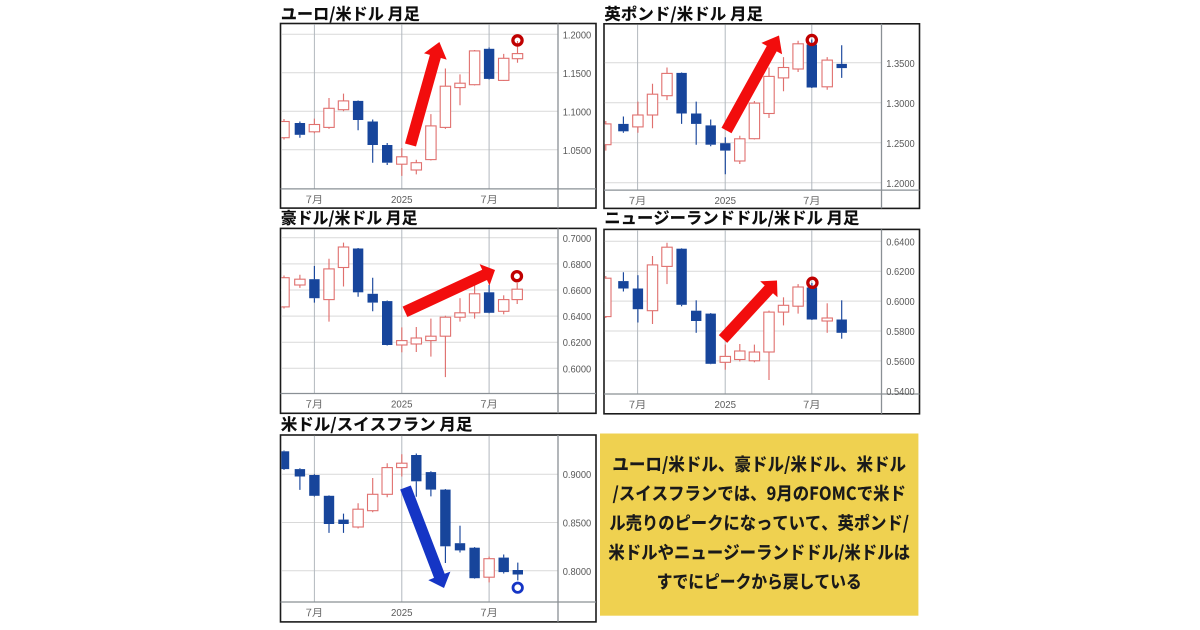 The height and width of the screenshot is (630, 1200). Describe the element at coordinates (900, 362) in the screenshot. I see `svg-text: 0.5600` at that location.